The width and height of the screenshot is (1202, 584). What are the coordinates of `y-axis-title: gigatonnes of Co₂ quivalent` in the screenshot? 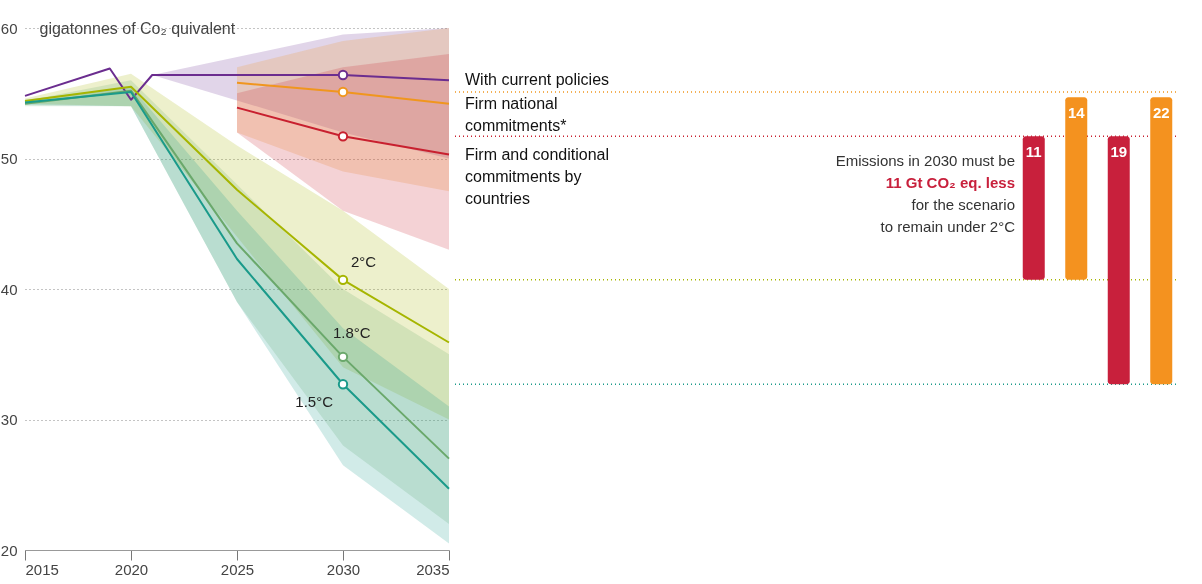 It's located at (137, 28).